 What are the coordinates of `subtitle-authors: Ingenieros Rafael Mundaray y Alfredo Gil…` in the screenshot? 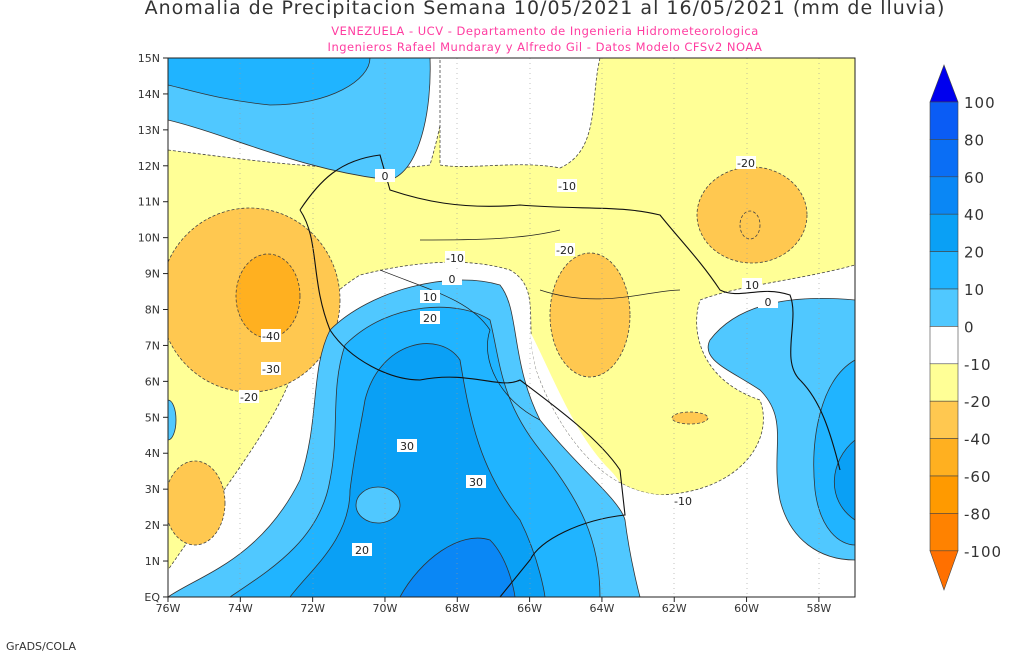 It's located at (545, 47).